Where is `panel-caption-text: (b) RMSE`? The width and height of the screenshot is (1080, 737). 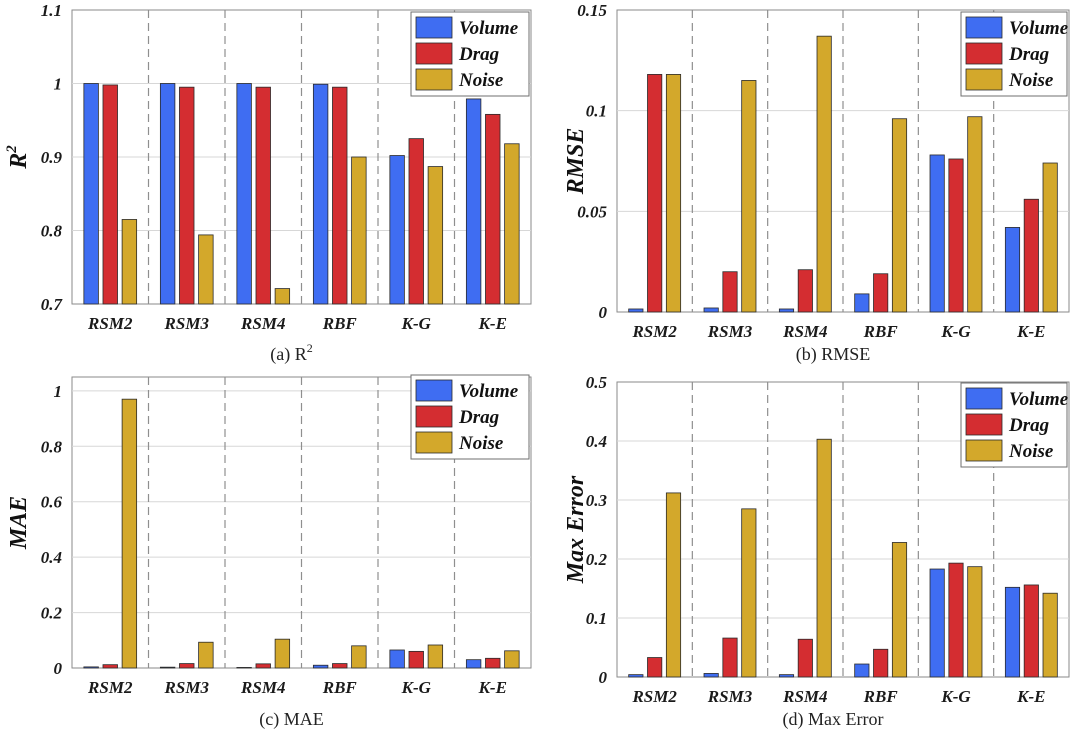 panel-caption-text: (b) RMSE is located at coordinates (833, 354).